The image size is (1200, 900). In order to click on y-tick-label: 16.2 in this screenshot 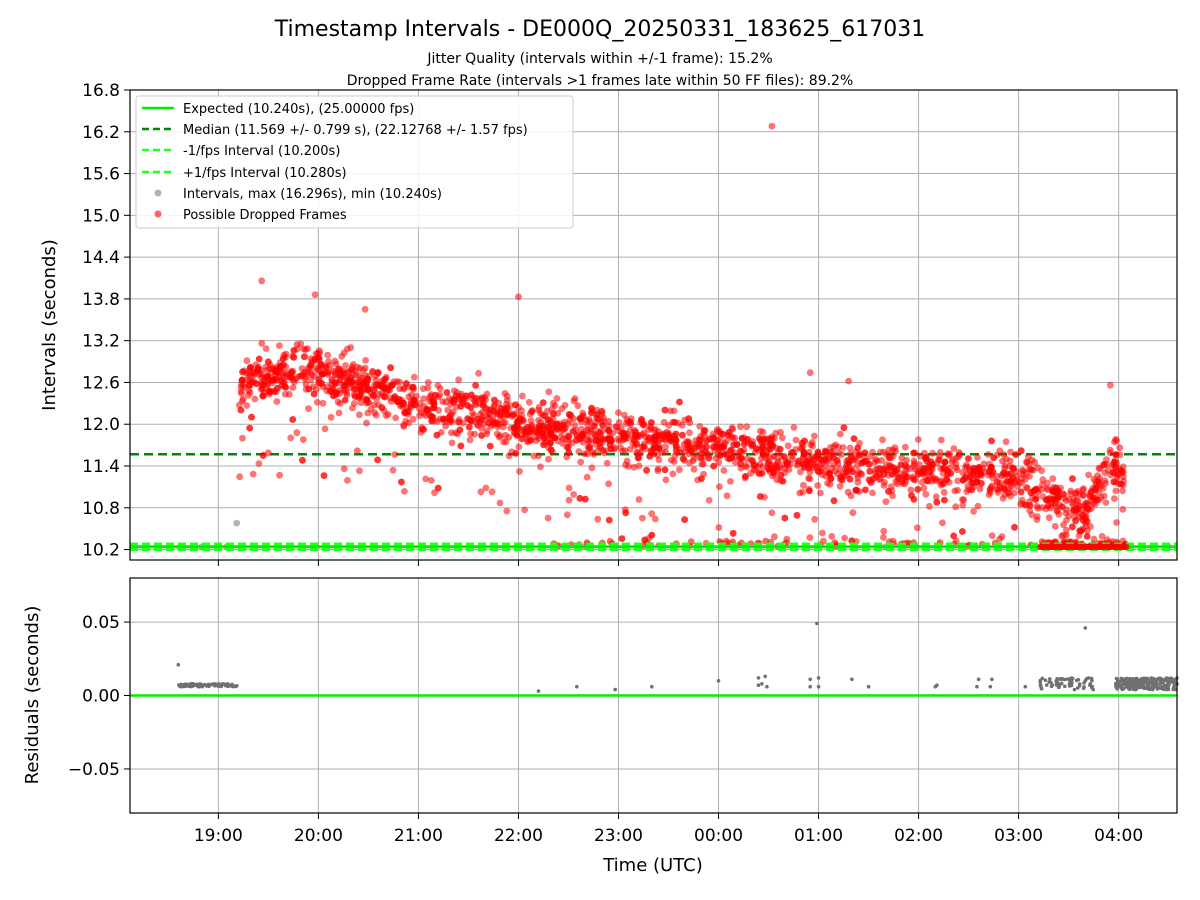, I will do `click(101, 133)`.